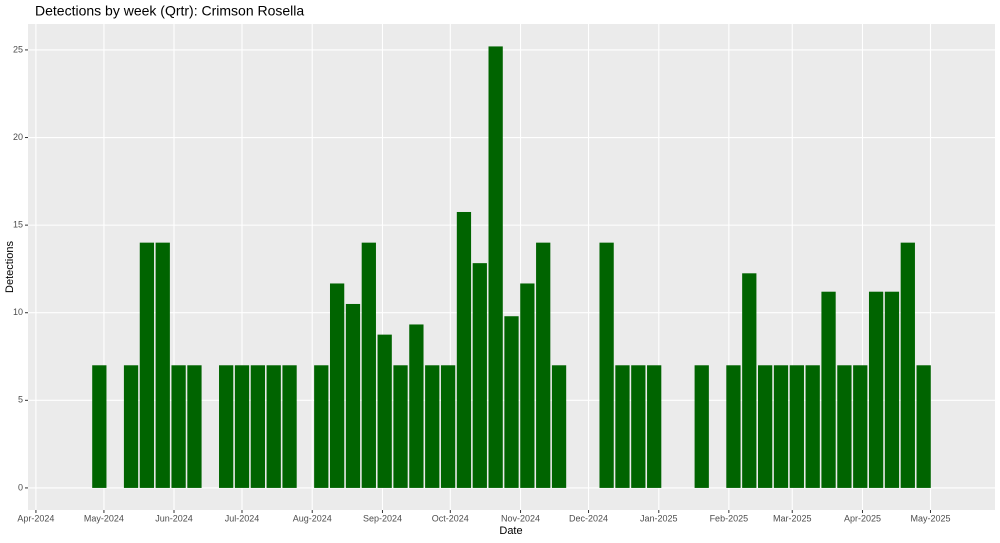  I want to click on x-axis-title: Date, so click(510, 531).